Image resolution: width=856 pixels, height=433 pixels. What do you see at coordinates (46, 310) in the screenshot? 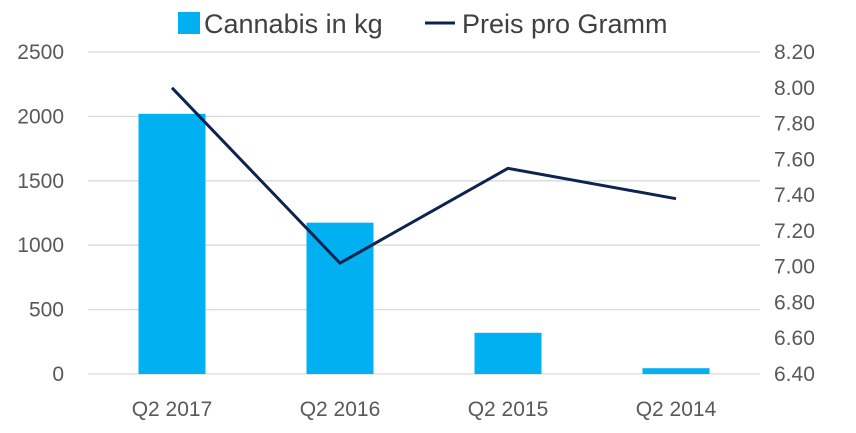
I see `left-tick-label: 500` at bounding box center [46, 310].